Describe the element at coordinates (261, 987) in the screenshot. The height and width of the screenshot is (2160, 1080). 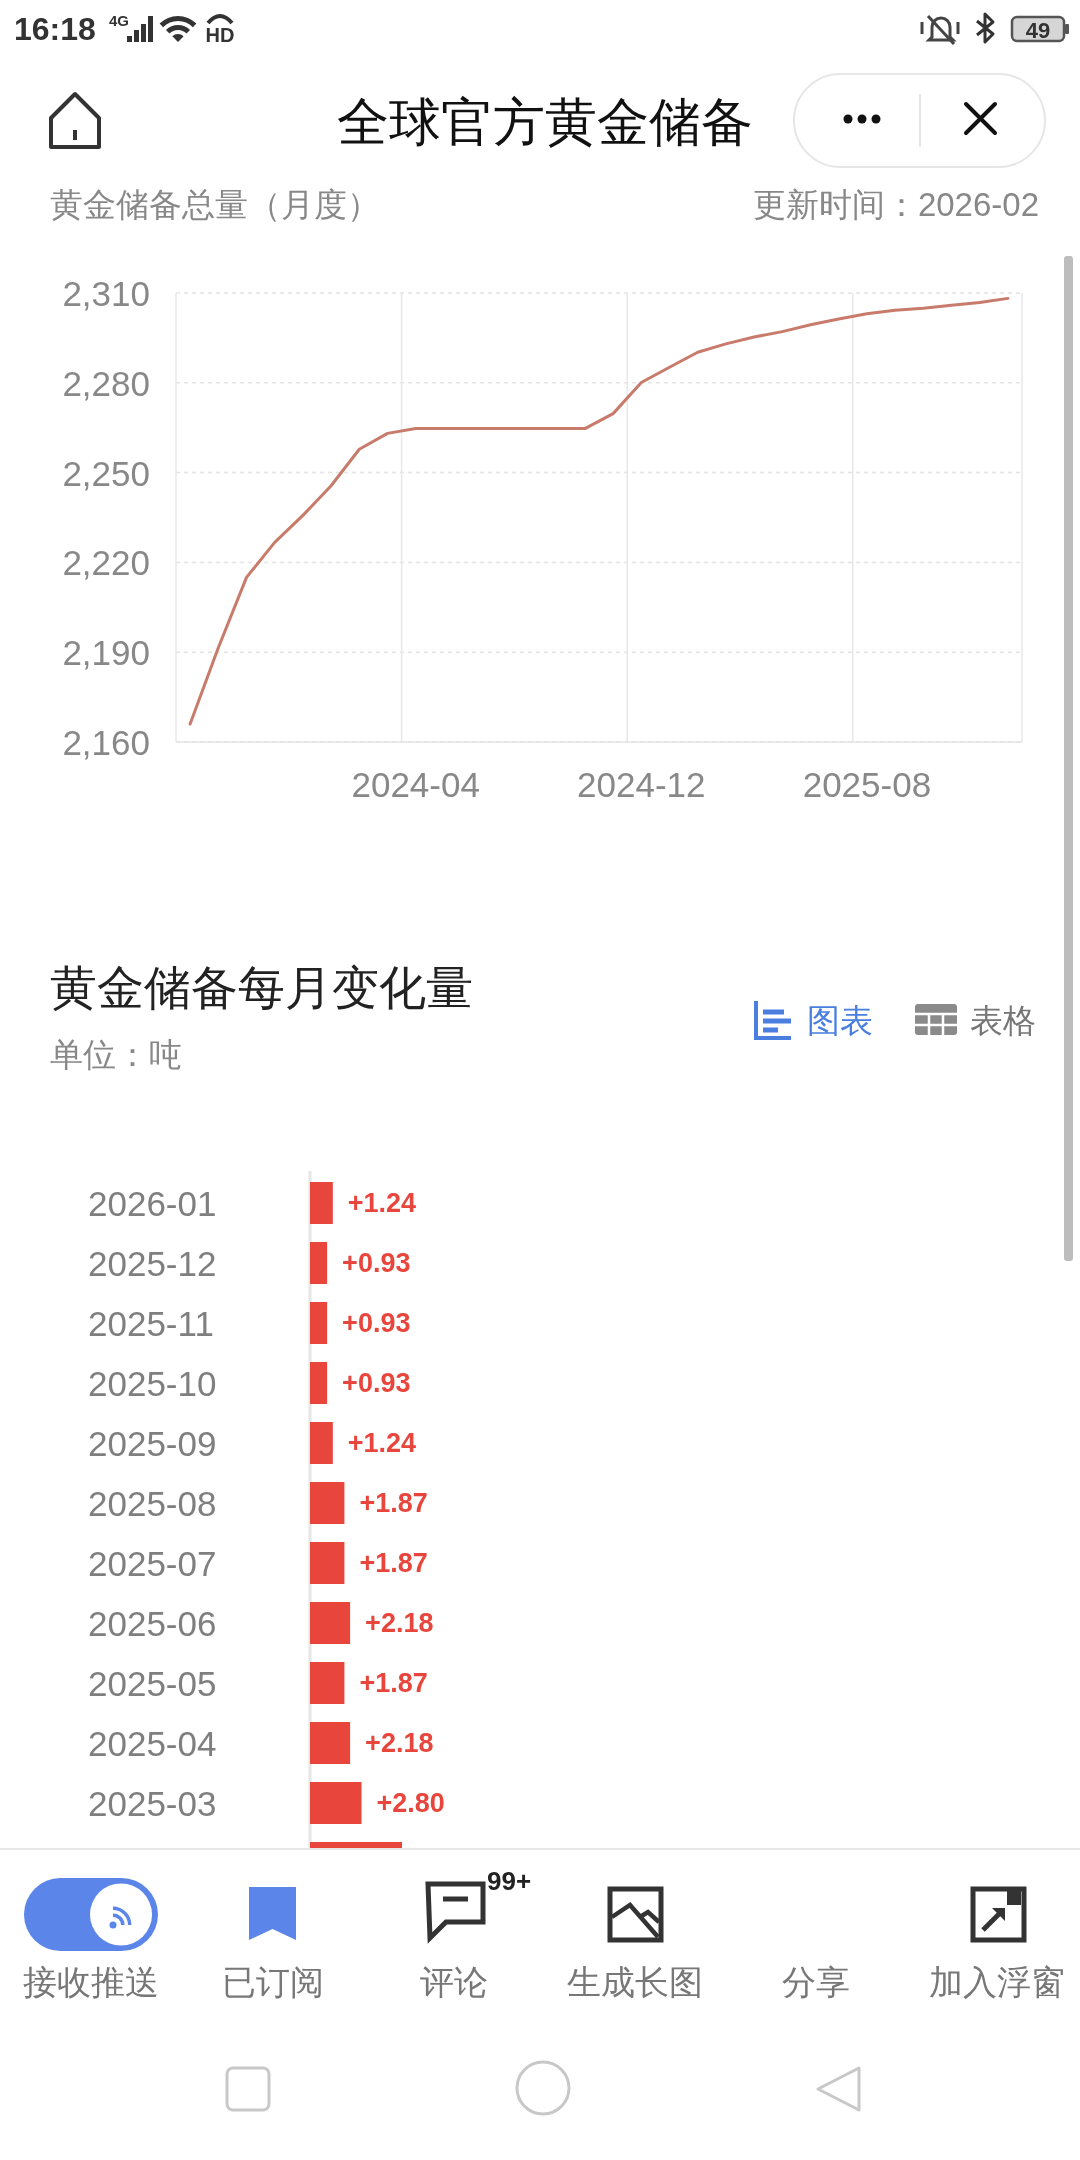
I see `chart-title: 黄金储备每月变化量` at that location.